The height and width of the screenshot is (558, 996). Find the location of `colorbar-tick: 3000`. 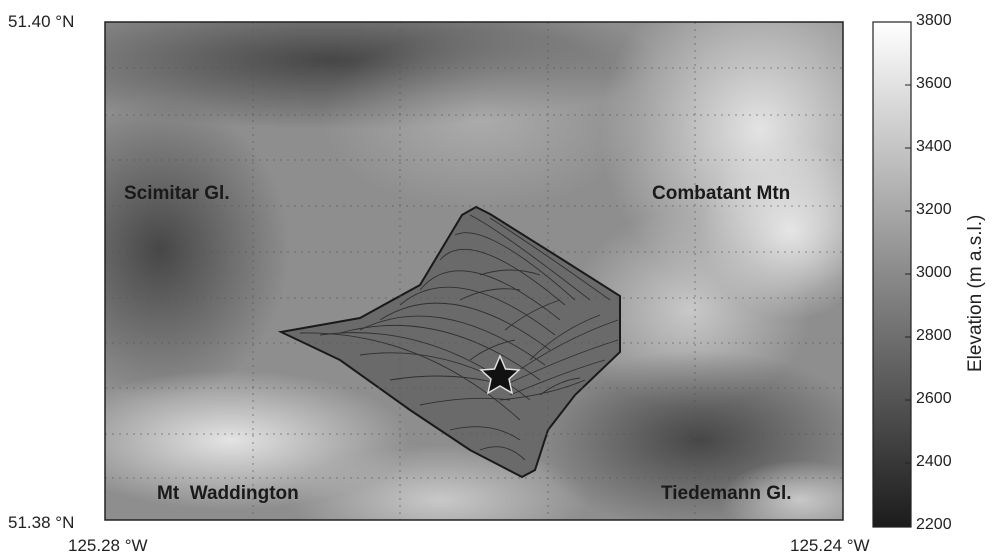

colorbar-tick: 3000 is located at coordinates (934, 272).